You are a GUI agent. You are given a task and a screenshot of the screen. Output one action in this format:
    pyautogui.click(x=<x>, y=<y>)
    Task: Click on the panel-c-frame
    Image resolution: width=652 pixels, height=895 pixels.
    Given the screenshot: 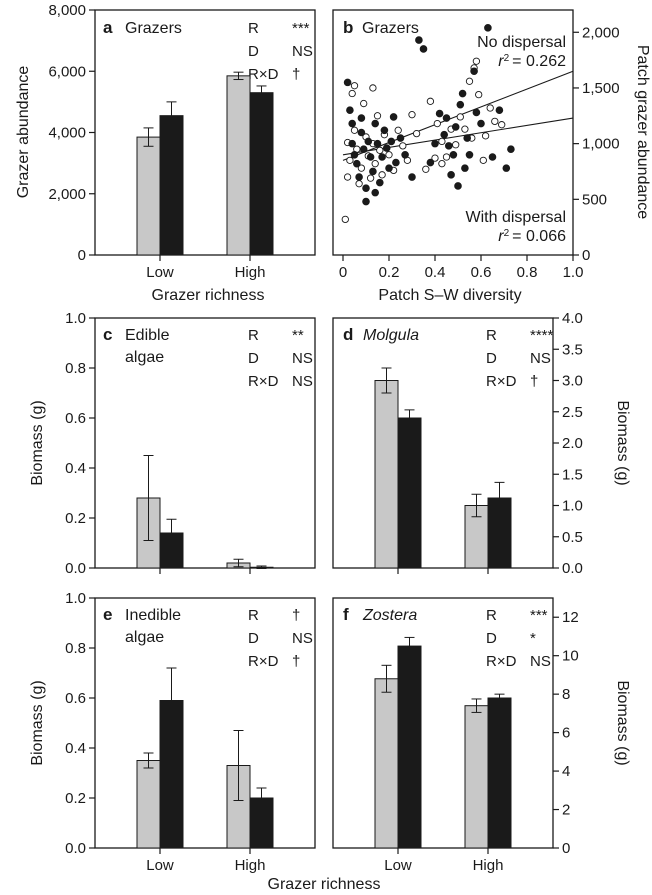 What is the action you would take?
    pyautogui.click(x=205, y=443)
    